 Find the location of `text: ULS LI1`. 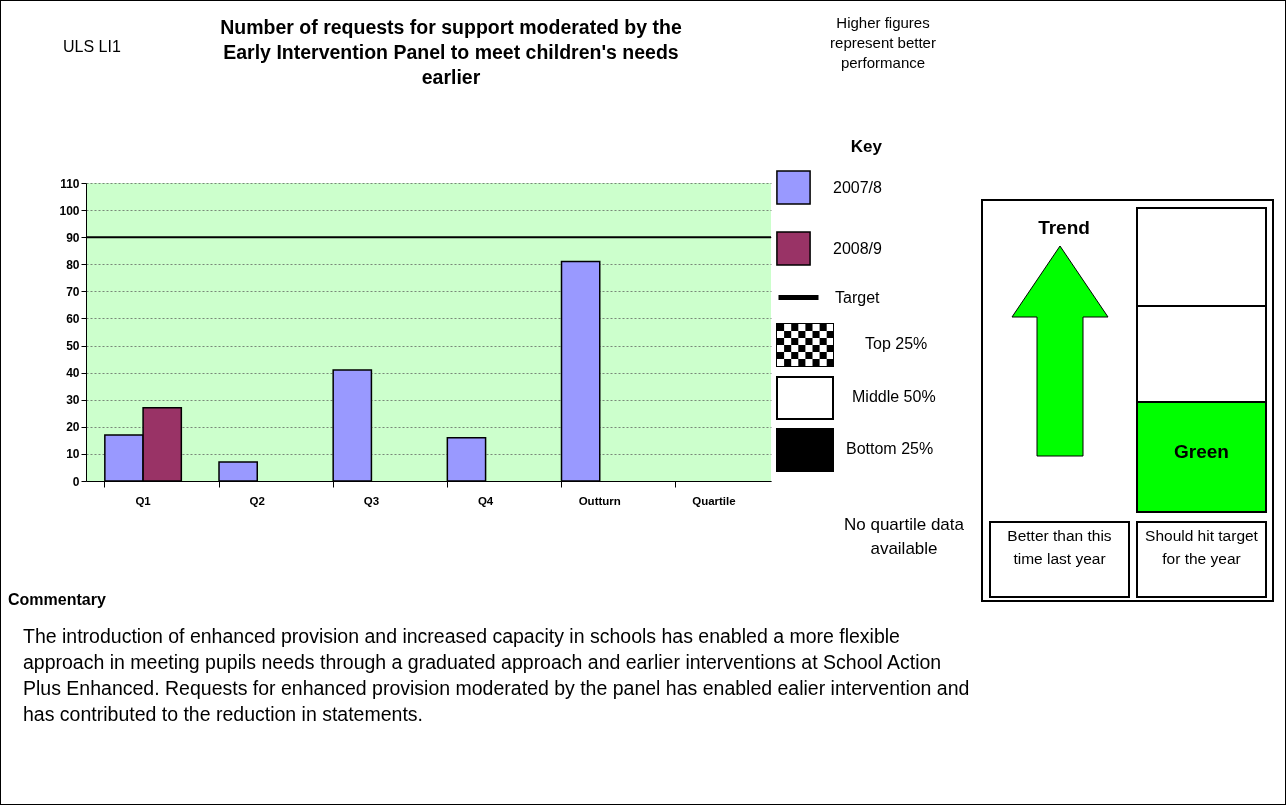

text: ULS LI1 is located at coordinates (92, 47).